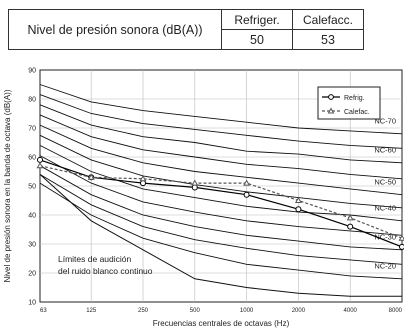  What do you see at coordinates (257, 39) in the screenshot?
I see `cooling-value: 50` at bounding box center [257, 39].